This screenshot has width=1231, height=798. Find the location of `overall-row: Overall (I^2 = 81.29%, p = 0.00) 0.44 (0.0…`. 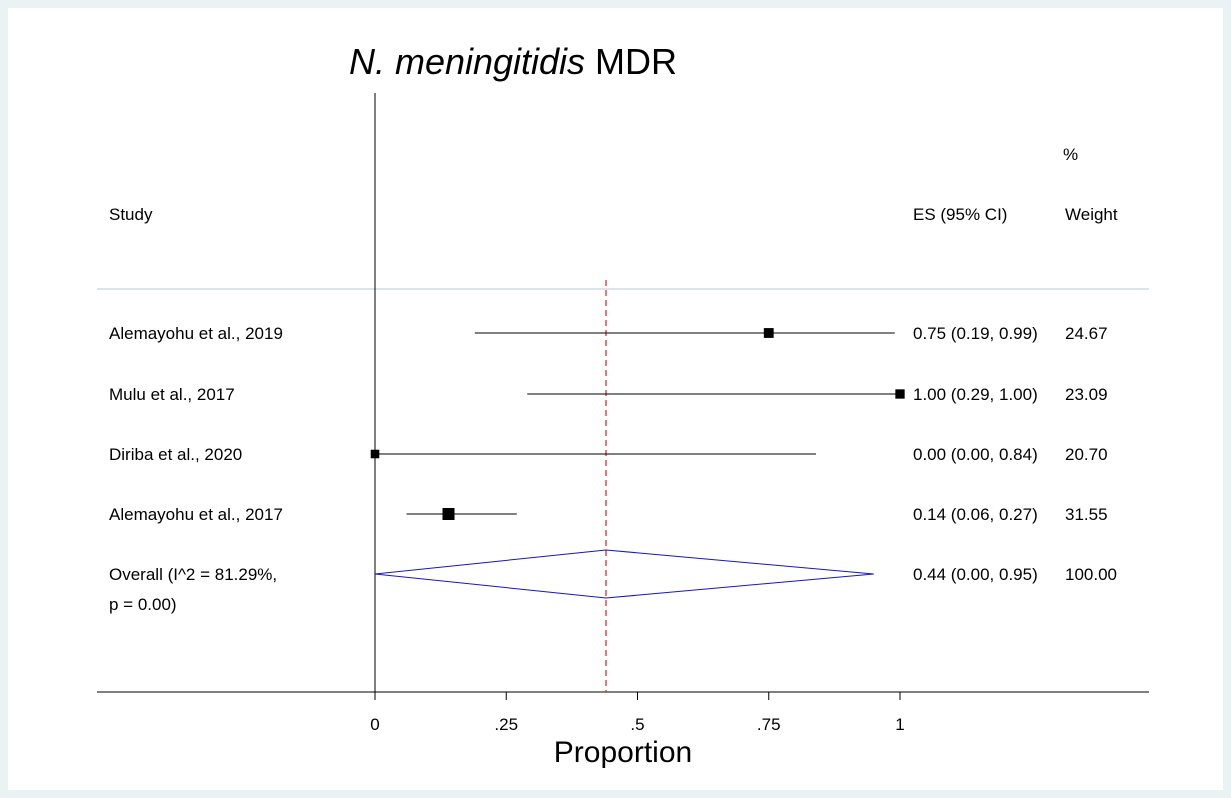

overall-row: Overall (I^2 = 81.29%, p = 0.00) 0.44 (0.0… is located at coordinates (613, 581).